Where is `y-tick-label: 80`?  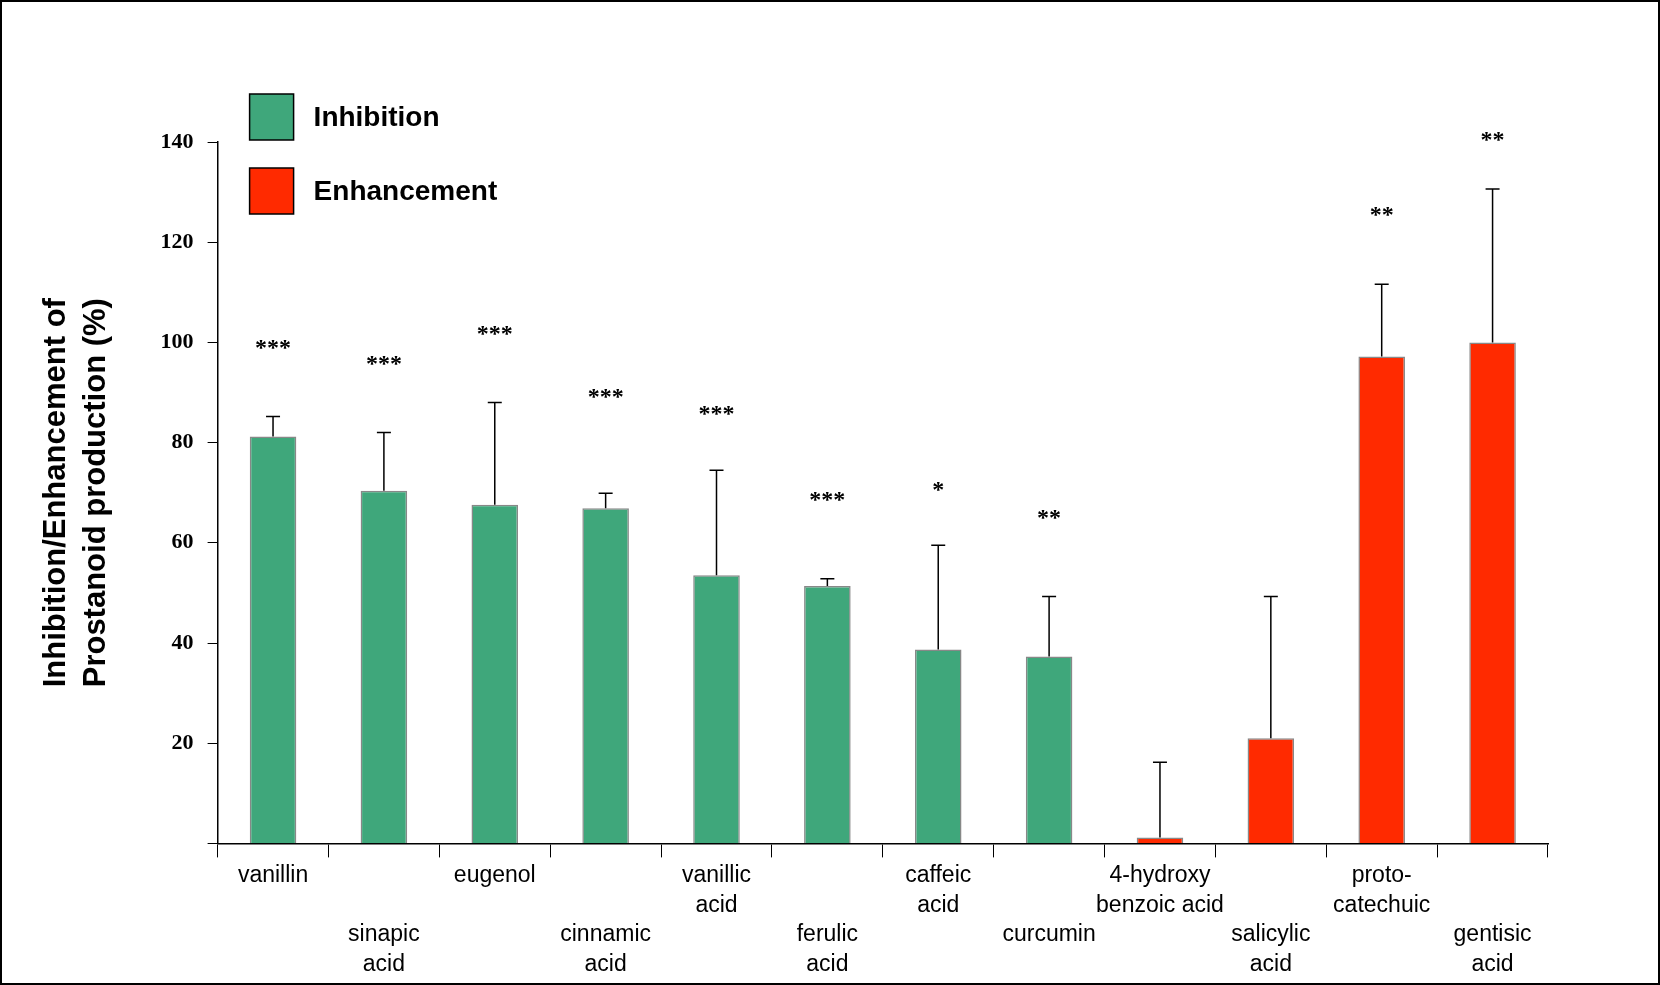
y-tick-label: 80 is located at coordinates (182, 441).